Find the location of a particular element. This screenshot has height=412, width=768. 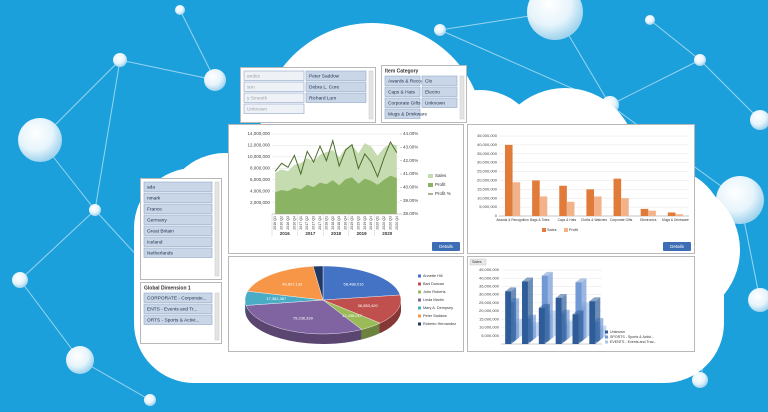

slicer-item-label: son is located at coordinates (251, 87).